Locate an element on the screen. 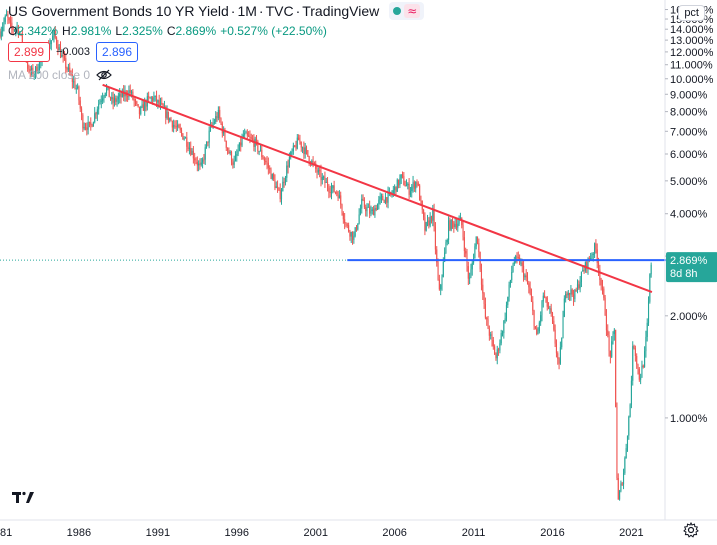  time-axis: 1981 1986 1991 1996 2001 2006 2011 2016 2021 is located at coordinates (358, 529).